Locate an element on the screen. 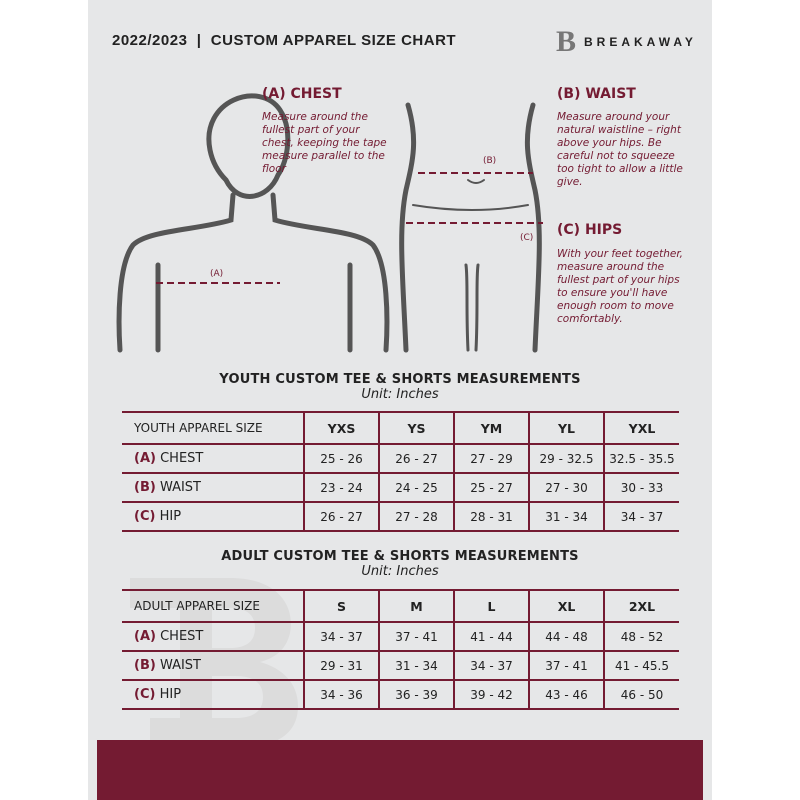 The image size is (800, 800). waist-tag: (B) is located at coordinates (489, 161).